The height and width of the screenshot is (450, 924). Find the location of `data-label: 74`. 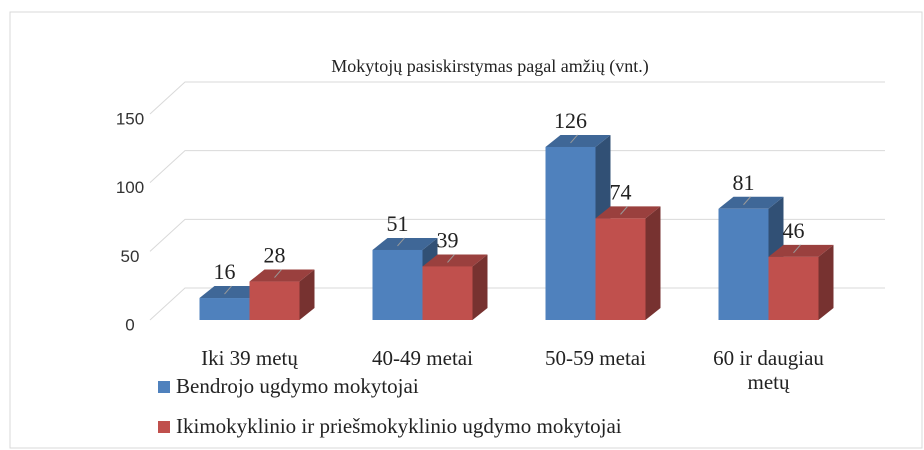

data-label: 74 is located at coordinates (621, 191).